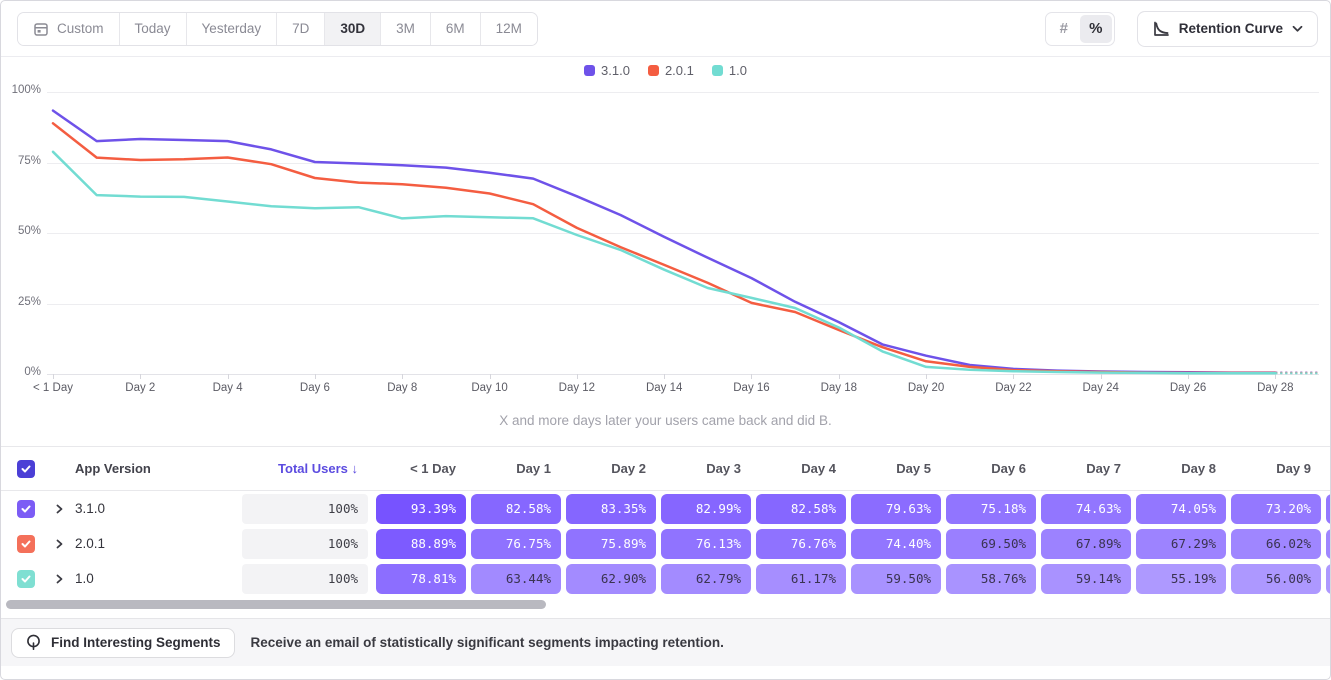 The height and width of the screenshot is (680, 1331). I want to click on retention-cell: 59.14%, so click(1086, 578).